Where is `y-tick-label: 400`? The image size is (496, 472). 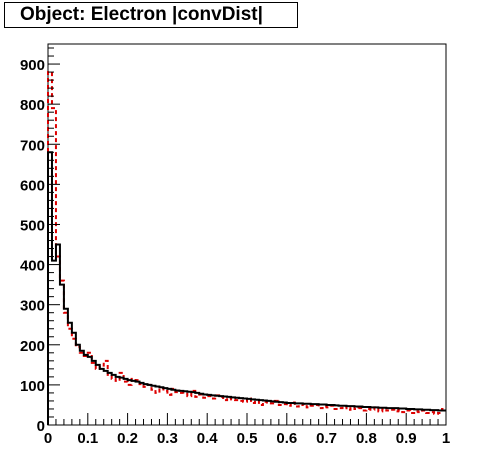 y-tick-label: 400 is located at coordinates (32, 266).